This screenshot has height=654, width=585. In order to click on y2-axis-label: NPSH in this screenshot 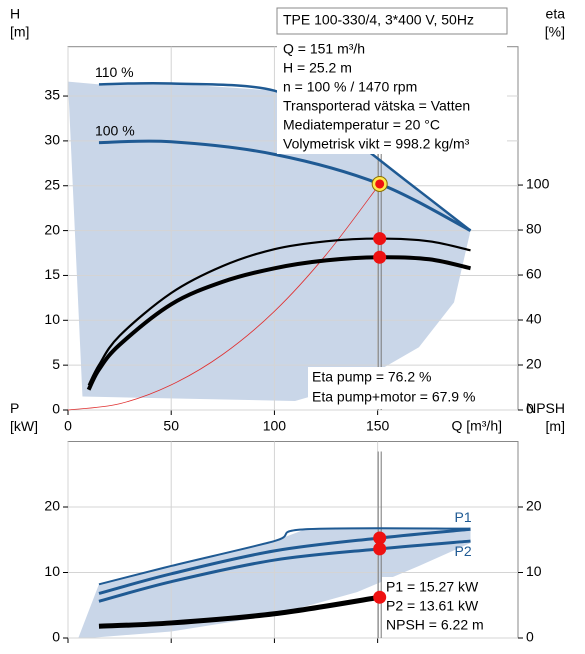, I will do `click(545, 408)`.